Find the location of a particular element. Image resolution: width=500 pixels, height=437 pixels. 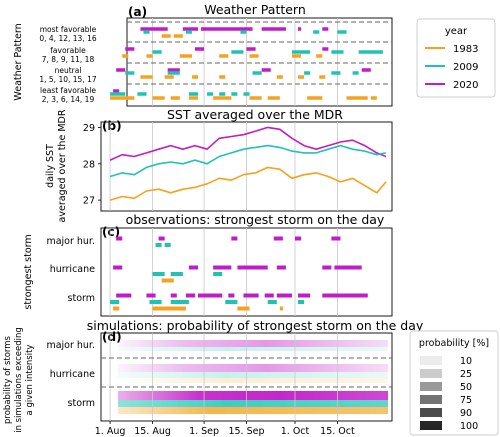

panel-d-ylabel-line2: in simulations exceeding is located at coordinates (19, 380).